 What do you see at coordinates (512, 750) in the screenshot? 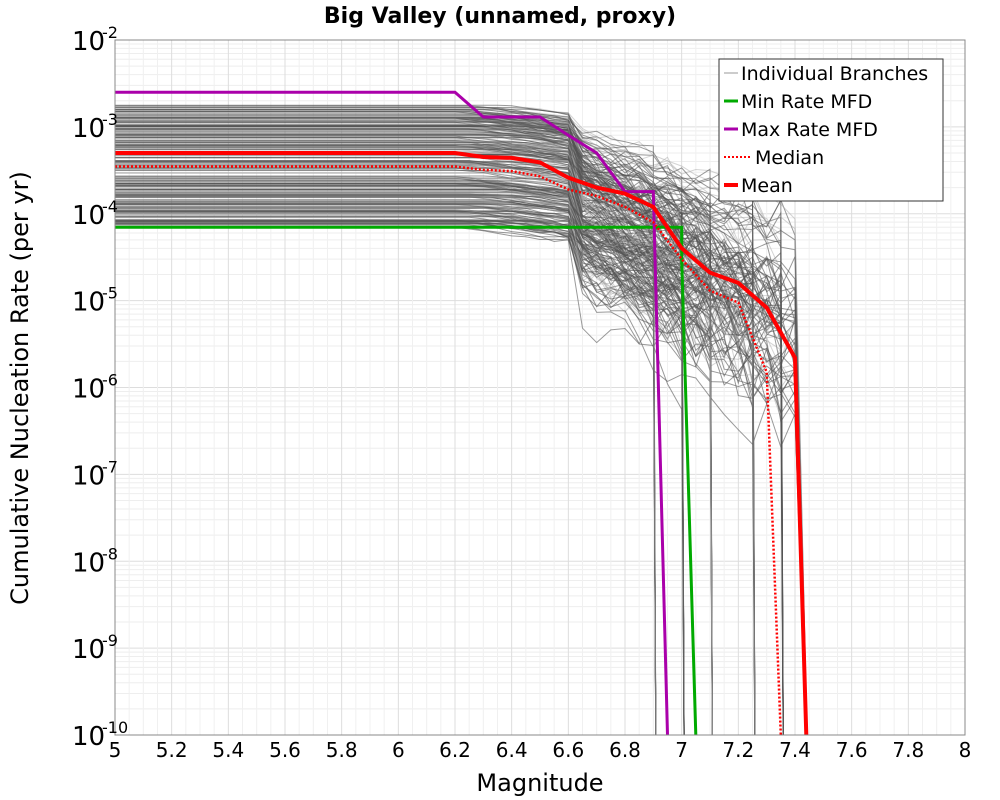
I see `x-tick-label: 6.4` at bounding box center [512, 750].